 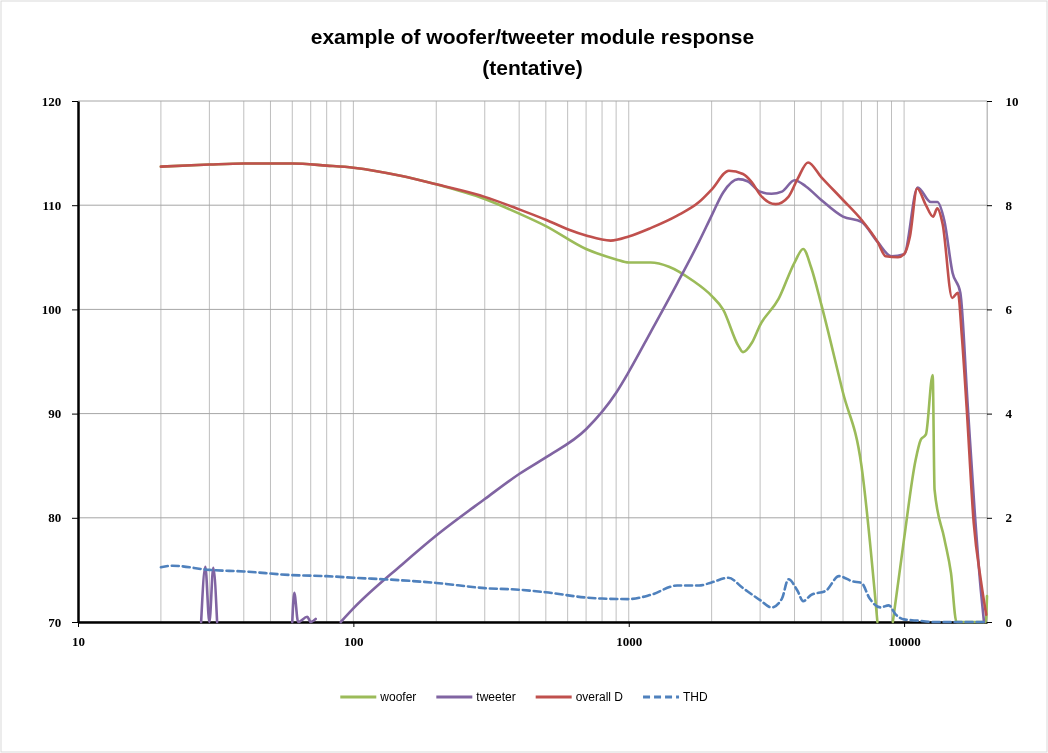 I want to click on x-tick-label: 10, so click(x=78, y=641).